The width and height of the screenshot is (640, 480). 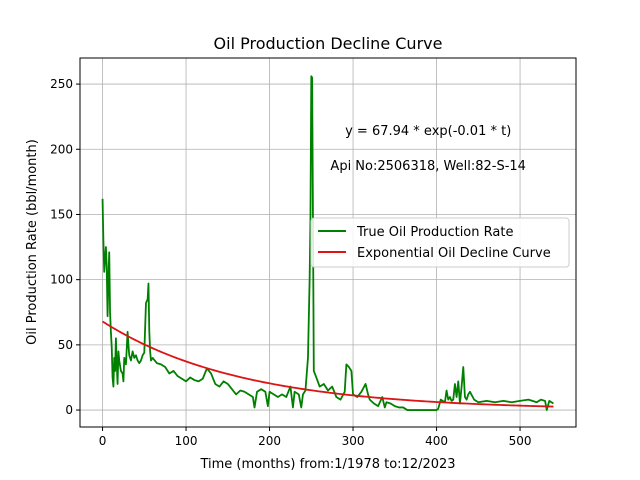 What do you see at coordinates (353, 441) in the screenshot?
I see `x-tick-label: 300` at bounding box center [353, 441].